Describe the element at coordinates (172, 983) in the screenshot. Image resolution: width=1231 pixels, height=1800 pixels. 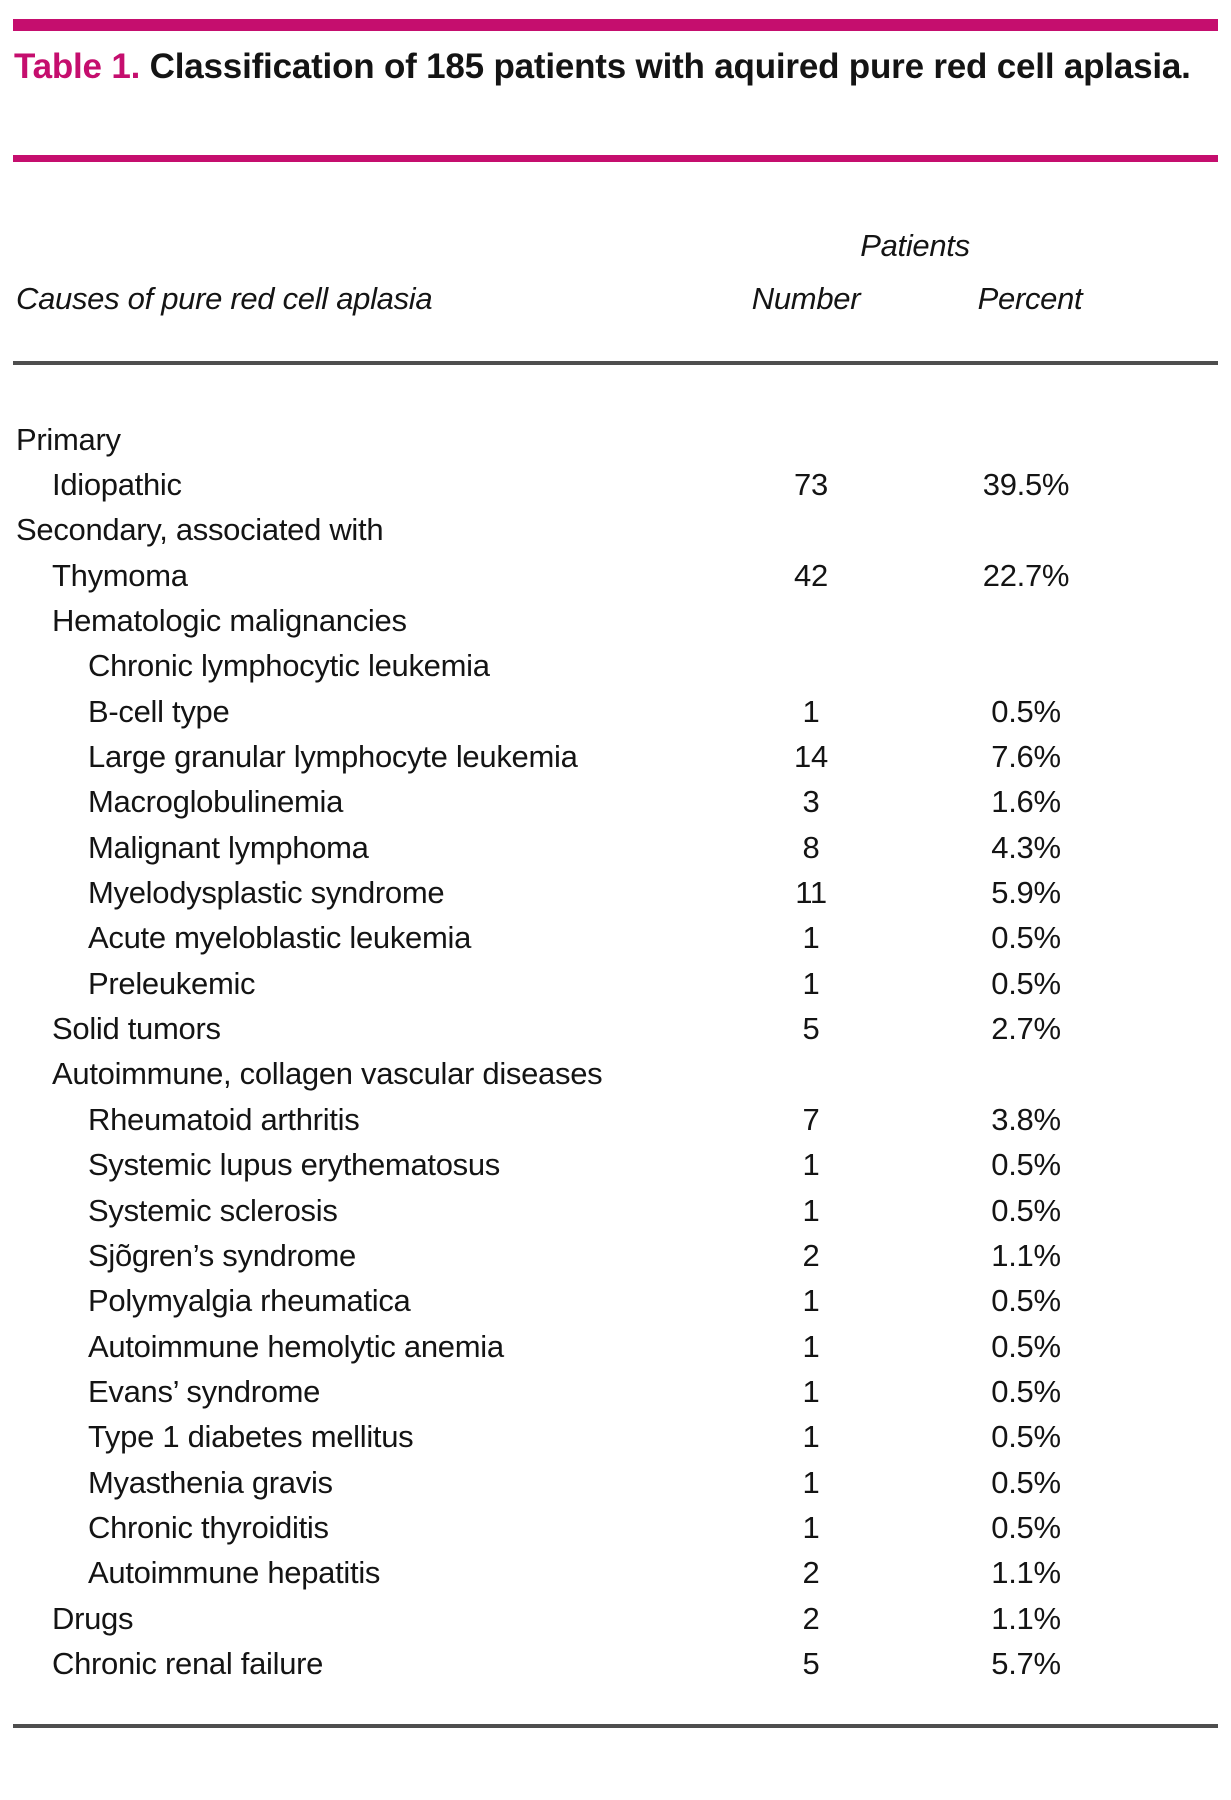
I see `row-label: Preleukemic` at that location.